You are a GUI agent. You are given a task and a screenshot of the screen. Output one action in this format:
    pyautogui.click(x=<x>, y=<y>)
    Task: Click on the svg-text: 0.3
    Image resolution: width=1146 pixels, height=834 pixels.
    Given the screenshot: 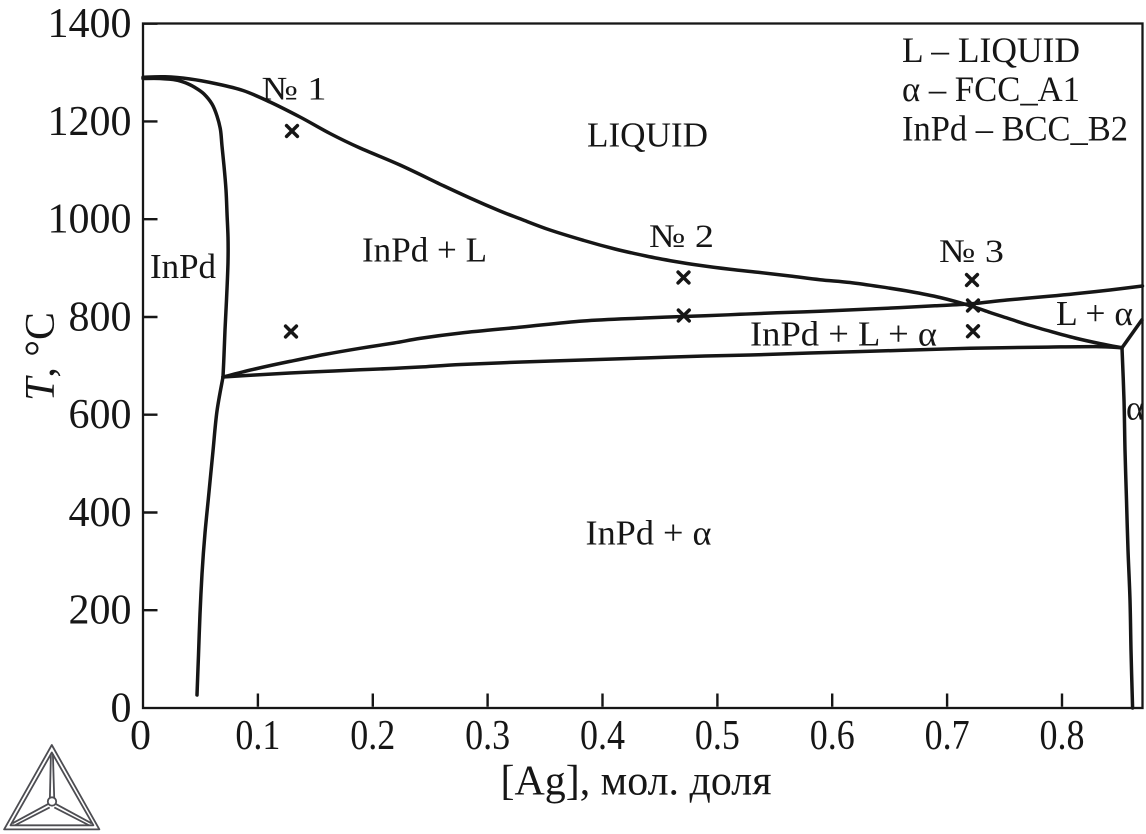 What is the action you would take?
    pyautogui.click(x=487, y=736)
    